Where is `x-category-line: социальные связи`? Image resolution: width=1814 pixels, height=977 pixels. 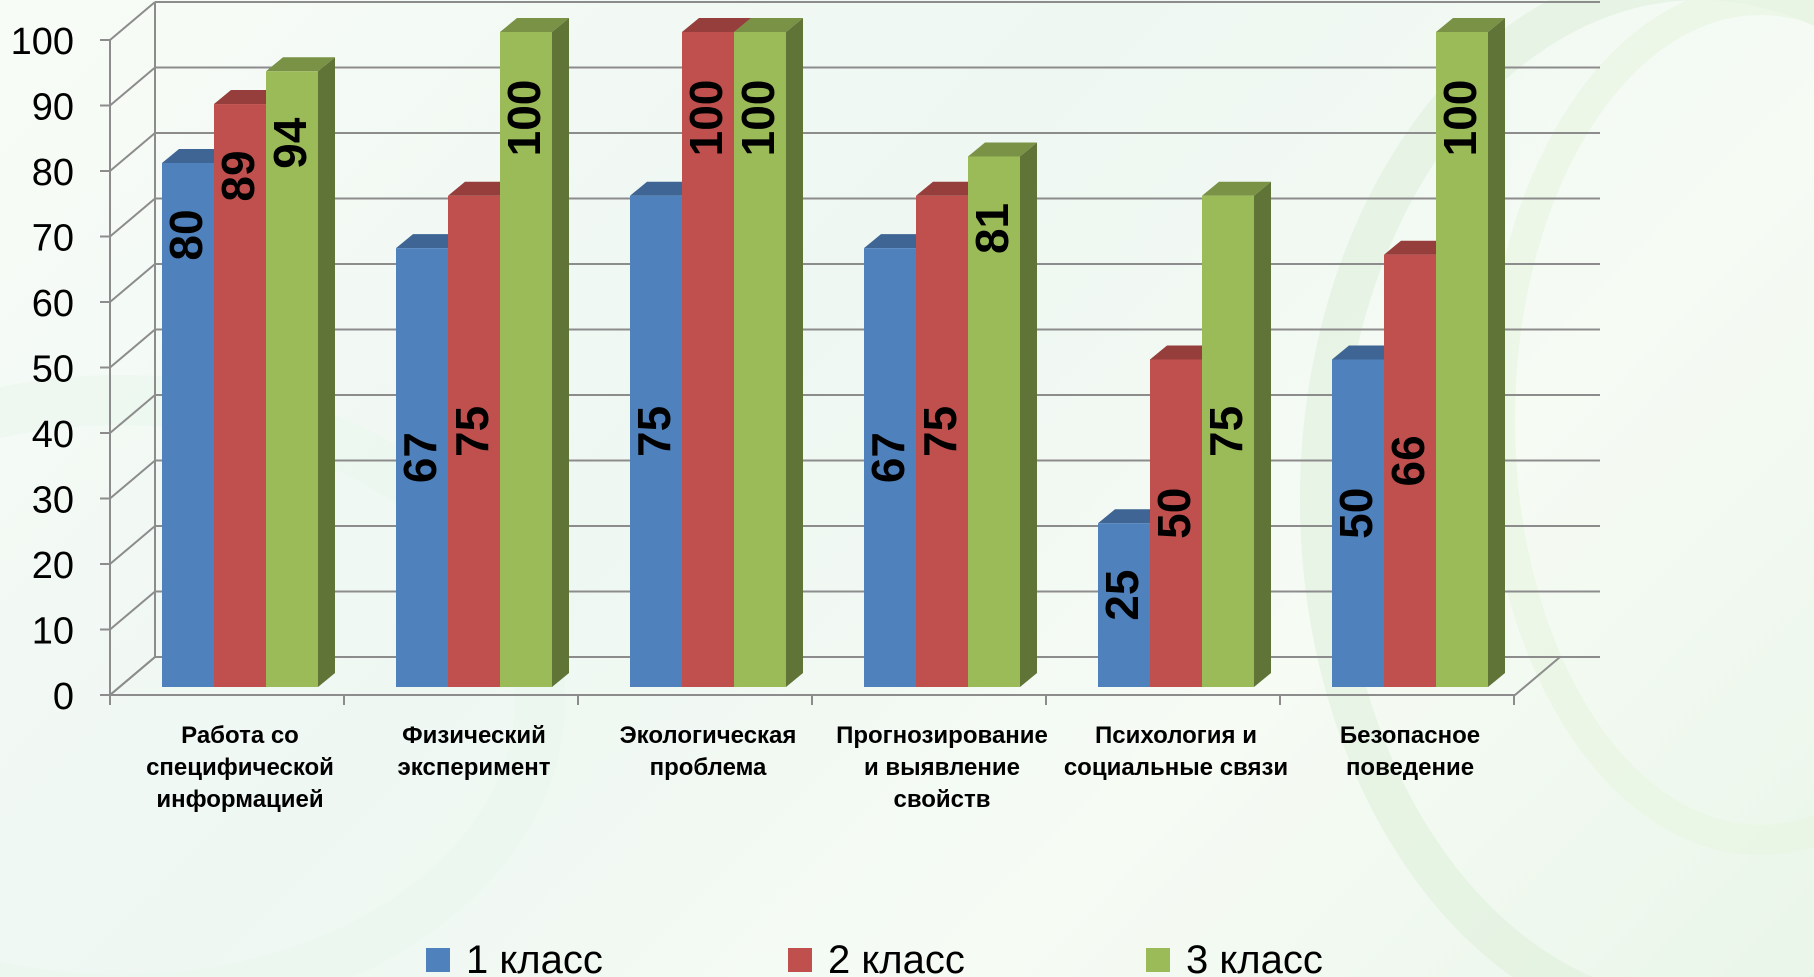
x-category-line: социальные связи is located at coordinates (1176, 767).